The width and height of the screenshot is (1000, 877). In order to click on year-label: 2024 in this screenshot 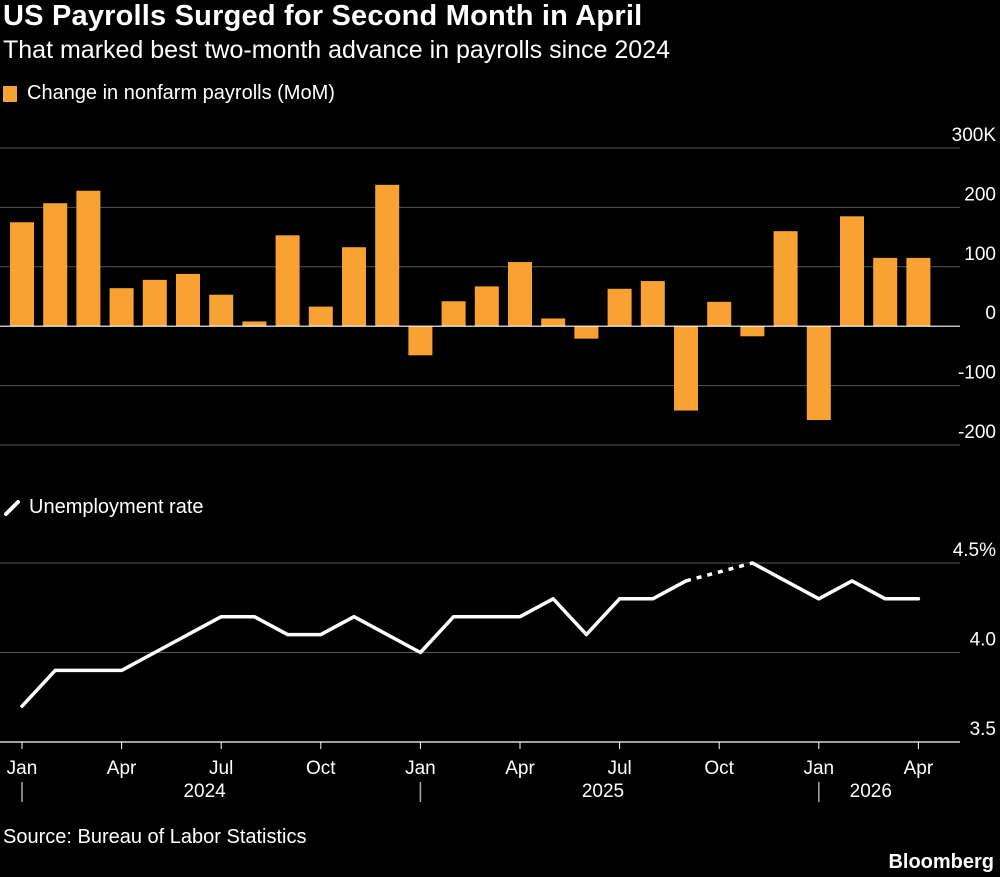, I will do `click(204, 791)`.